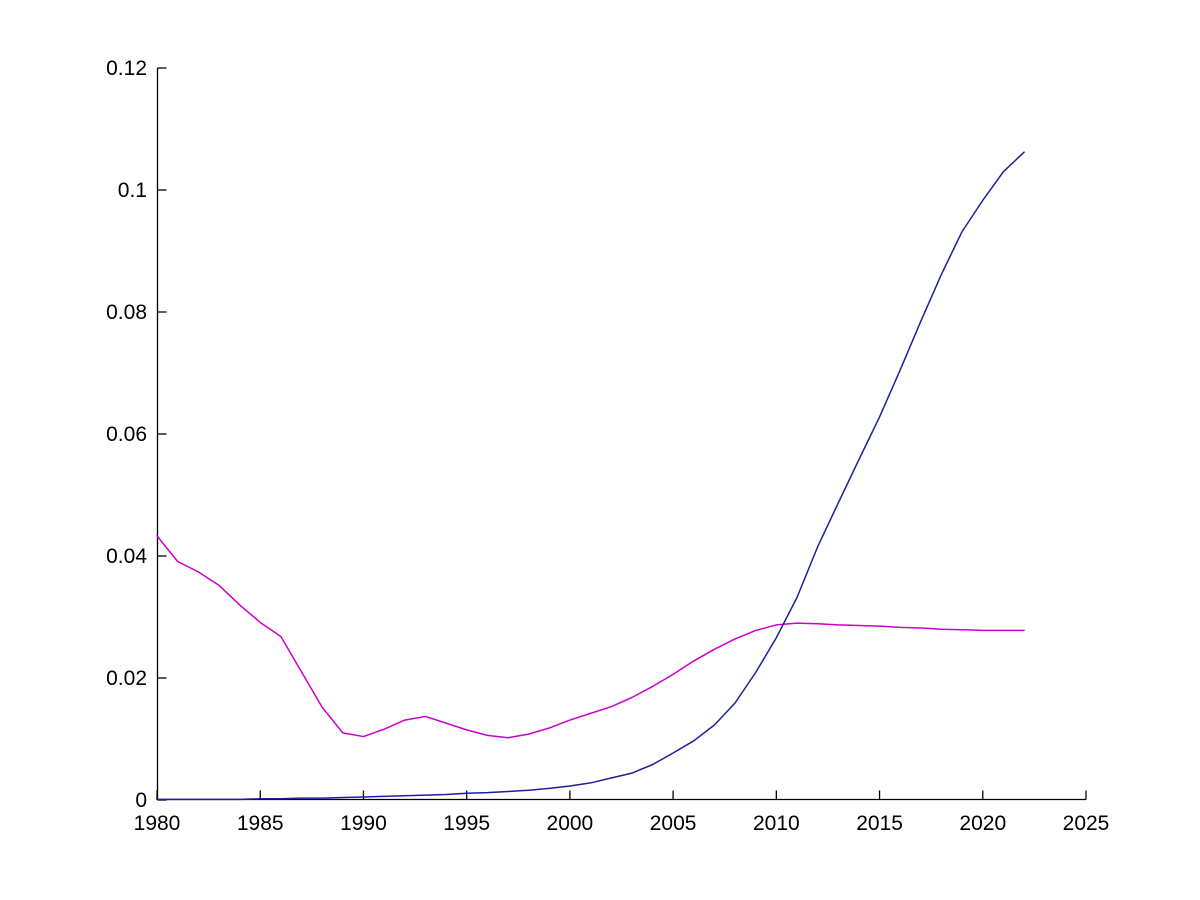  I want to click on x-tick-label: 1990, so click(363, 823).